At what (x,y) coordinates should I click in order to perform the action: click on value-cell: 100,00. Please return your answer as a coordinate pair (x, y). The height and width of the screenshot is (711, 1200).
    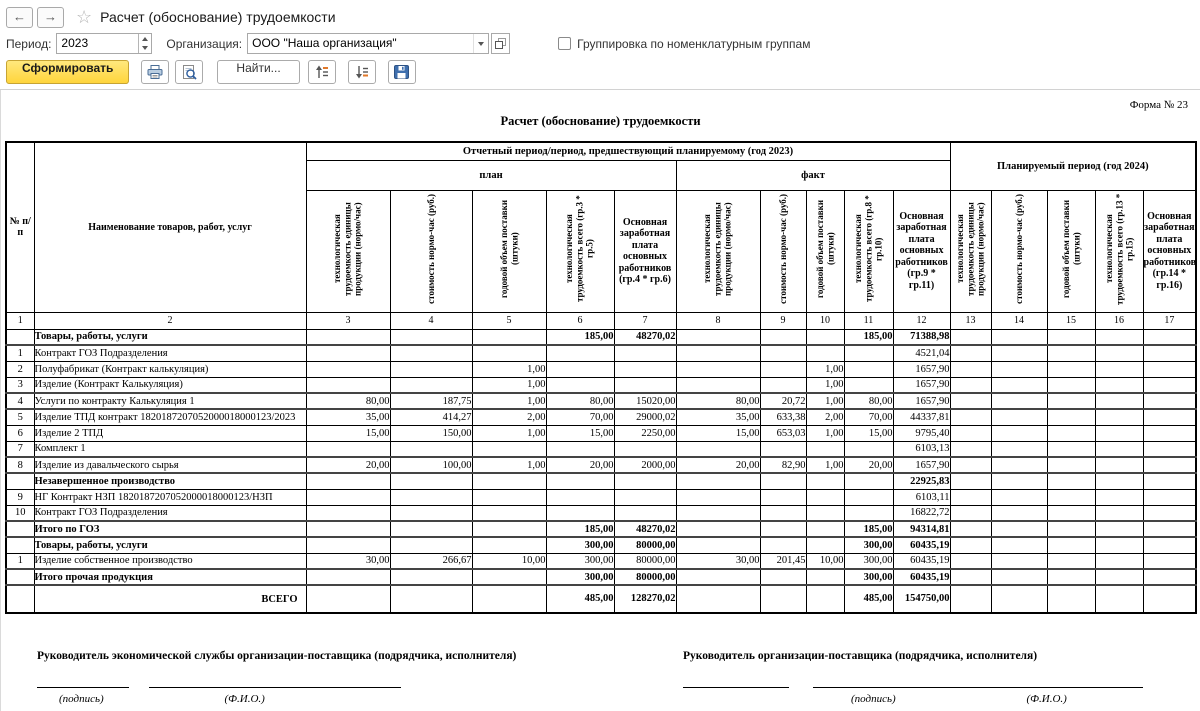
    Looking at the image, I should click on (431, 465).